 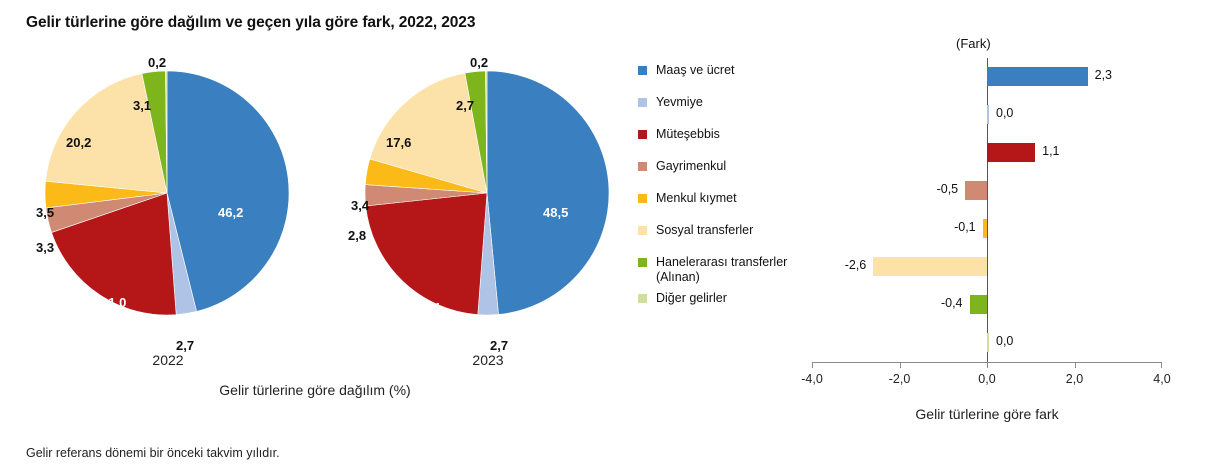 I want to click on pie-slice-value-label: 20,2, so click(x=79, y=142).